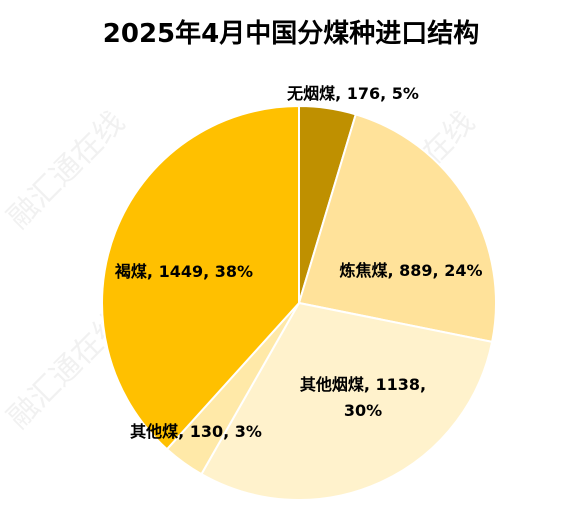 This screenshot has width=583, height=526. I want to click on slice-label-line: 30%, so click(363, 410).